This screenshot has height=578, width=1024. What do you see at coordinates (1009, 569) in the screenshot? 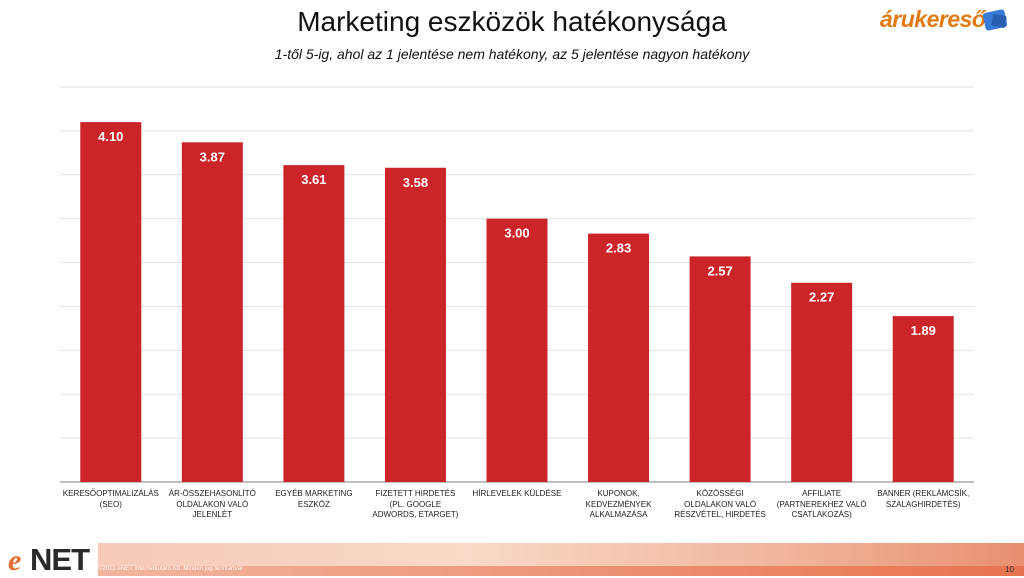
I see `page-number: 10` at bounding box center [1009, 569].